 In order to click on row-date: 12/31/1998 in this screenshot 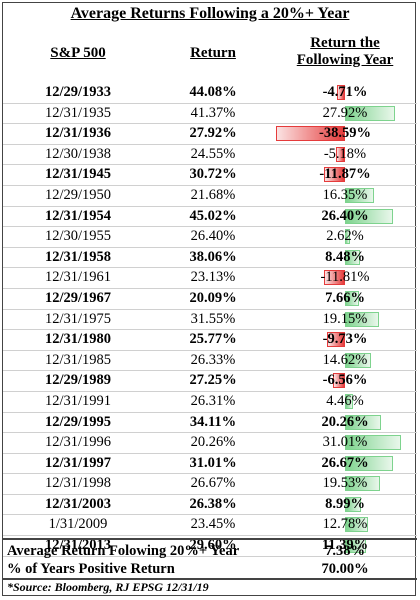, I will do `click(78, 483)`.